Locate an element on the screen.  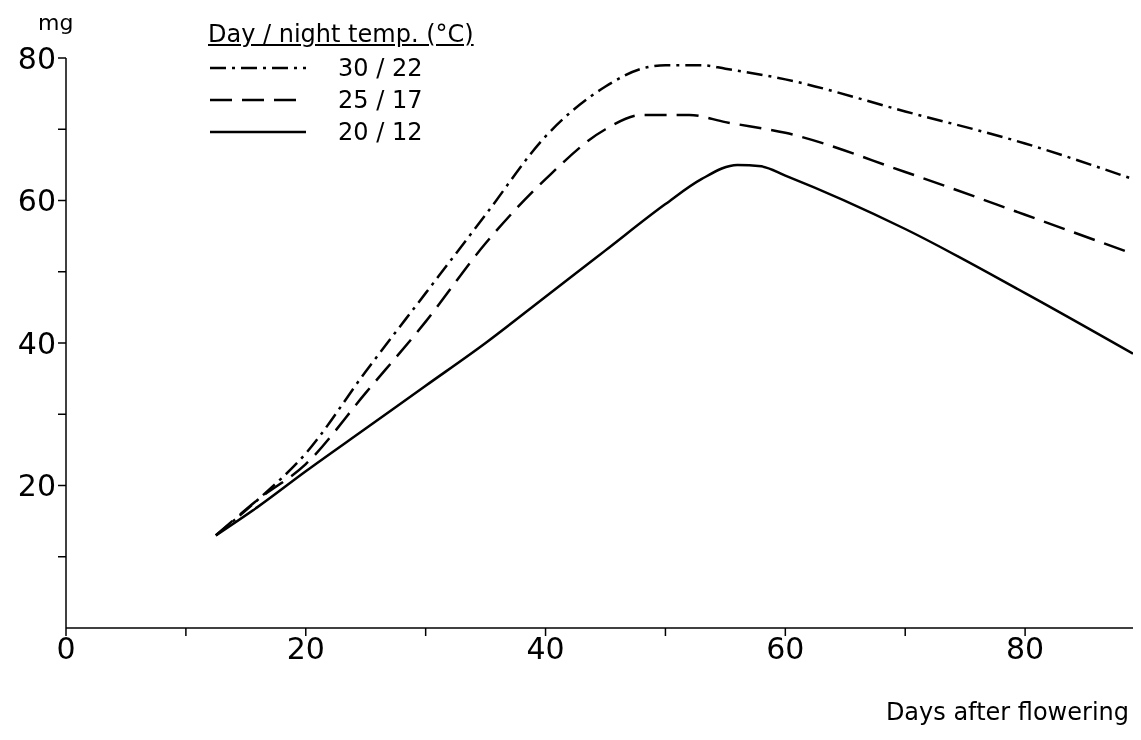
y-tick-label: 40 is located at coordinates (36, 343).